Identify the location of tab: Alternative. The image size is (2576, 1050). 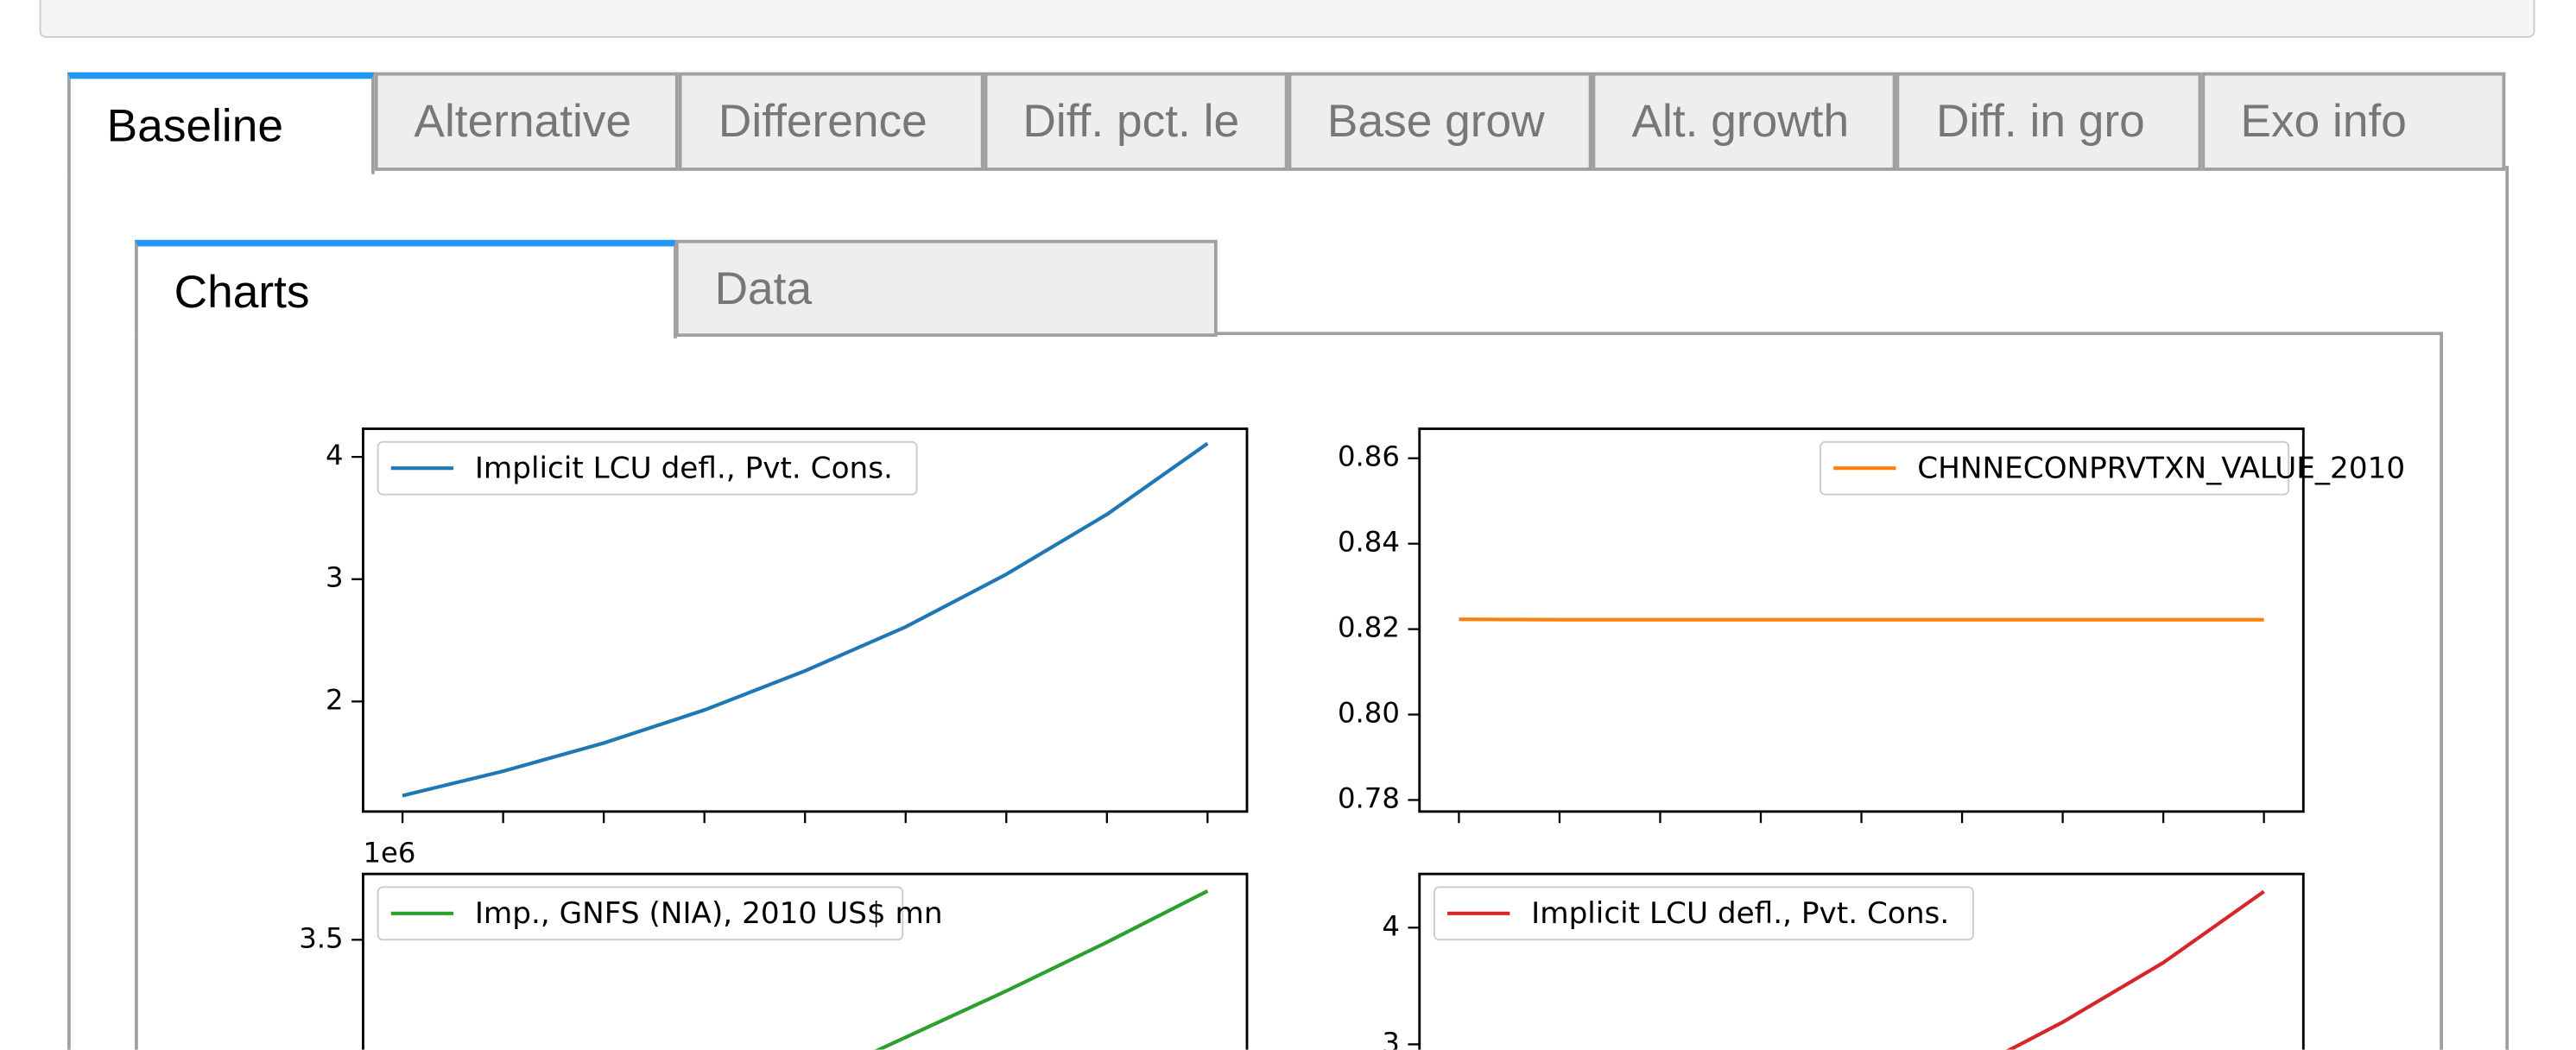
(527, 121).